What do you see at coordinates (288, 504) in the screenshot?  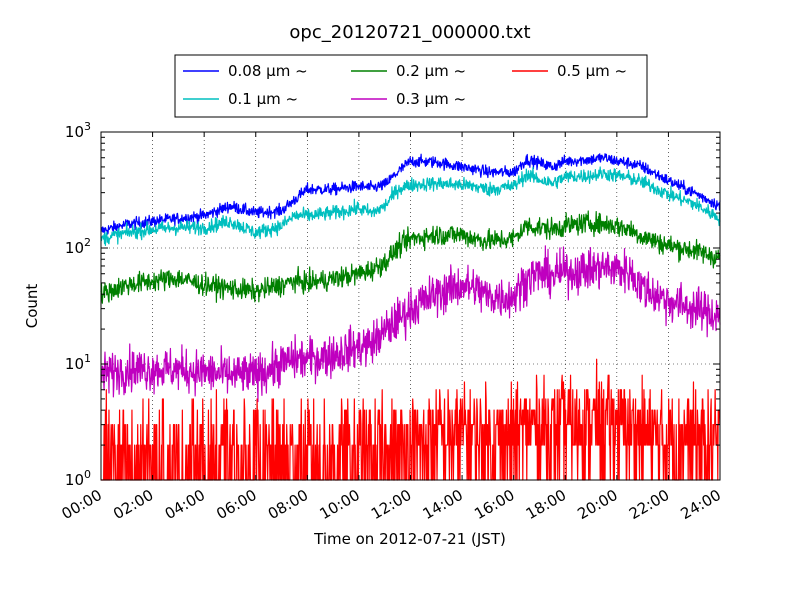 I see `x-tick-label: 08:00` at bounding box center [288, 504].